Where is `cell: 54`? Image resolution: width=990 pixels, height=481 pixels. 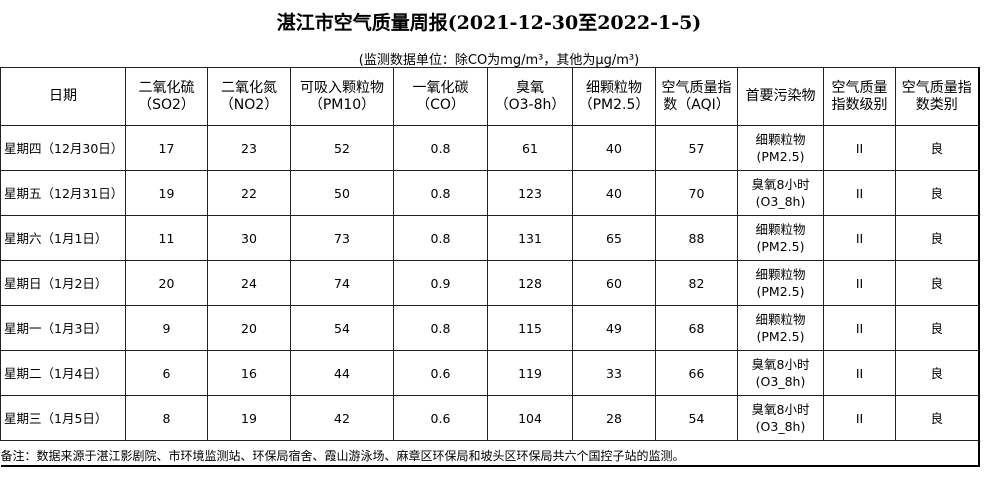
cell: 54 is located at coordinates (696, 418).